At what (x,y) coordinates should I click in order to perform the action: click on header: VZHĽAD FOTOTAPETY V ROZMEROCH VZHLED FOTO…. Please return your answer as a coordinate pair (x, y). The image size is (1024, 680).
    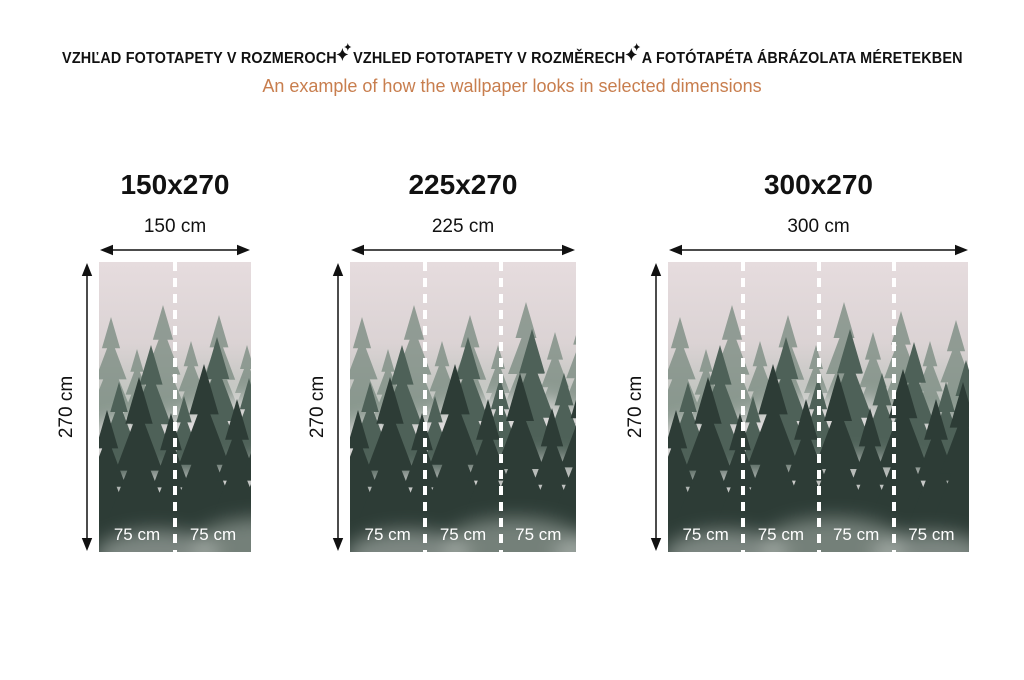
    Looking at the image, I should click on (512, 70).